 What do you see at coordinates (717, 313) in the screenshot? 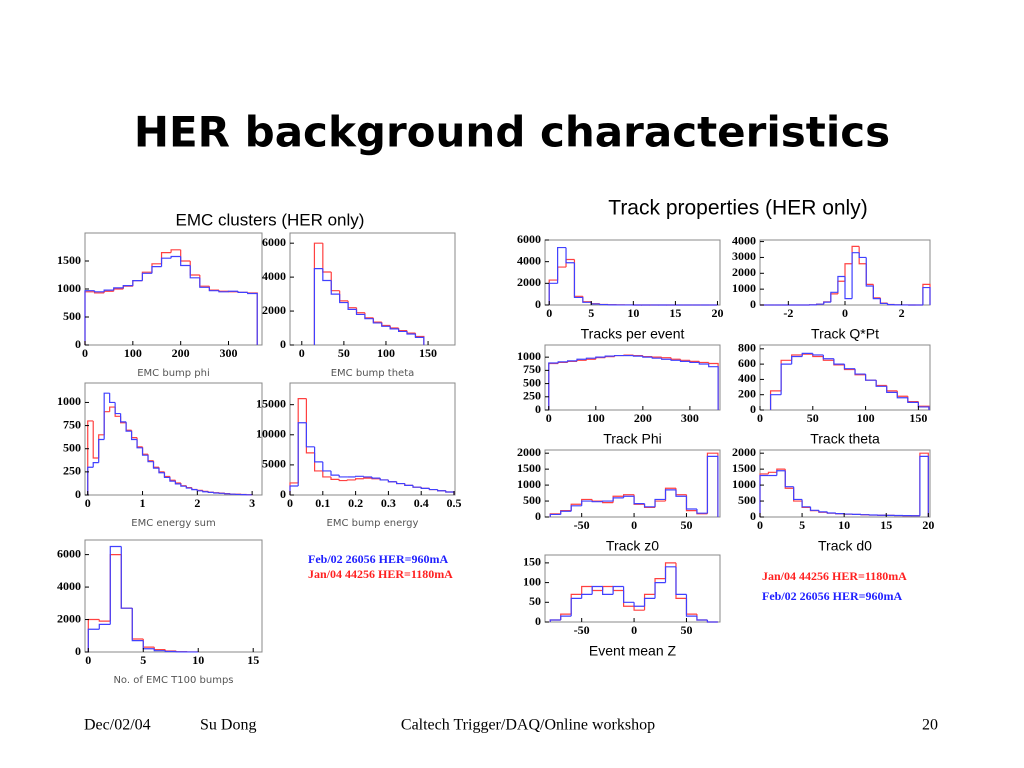
I see `x-tick-label: 20` at bounding box center [717, 313].